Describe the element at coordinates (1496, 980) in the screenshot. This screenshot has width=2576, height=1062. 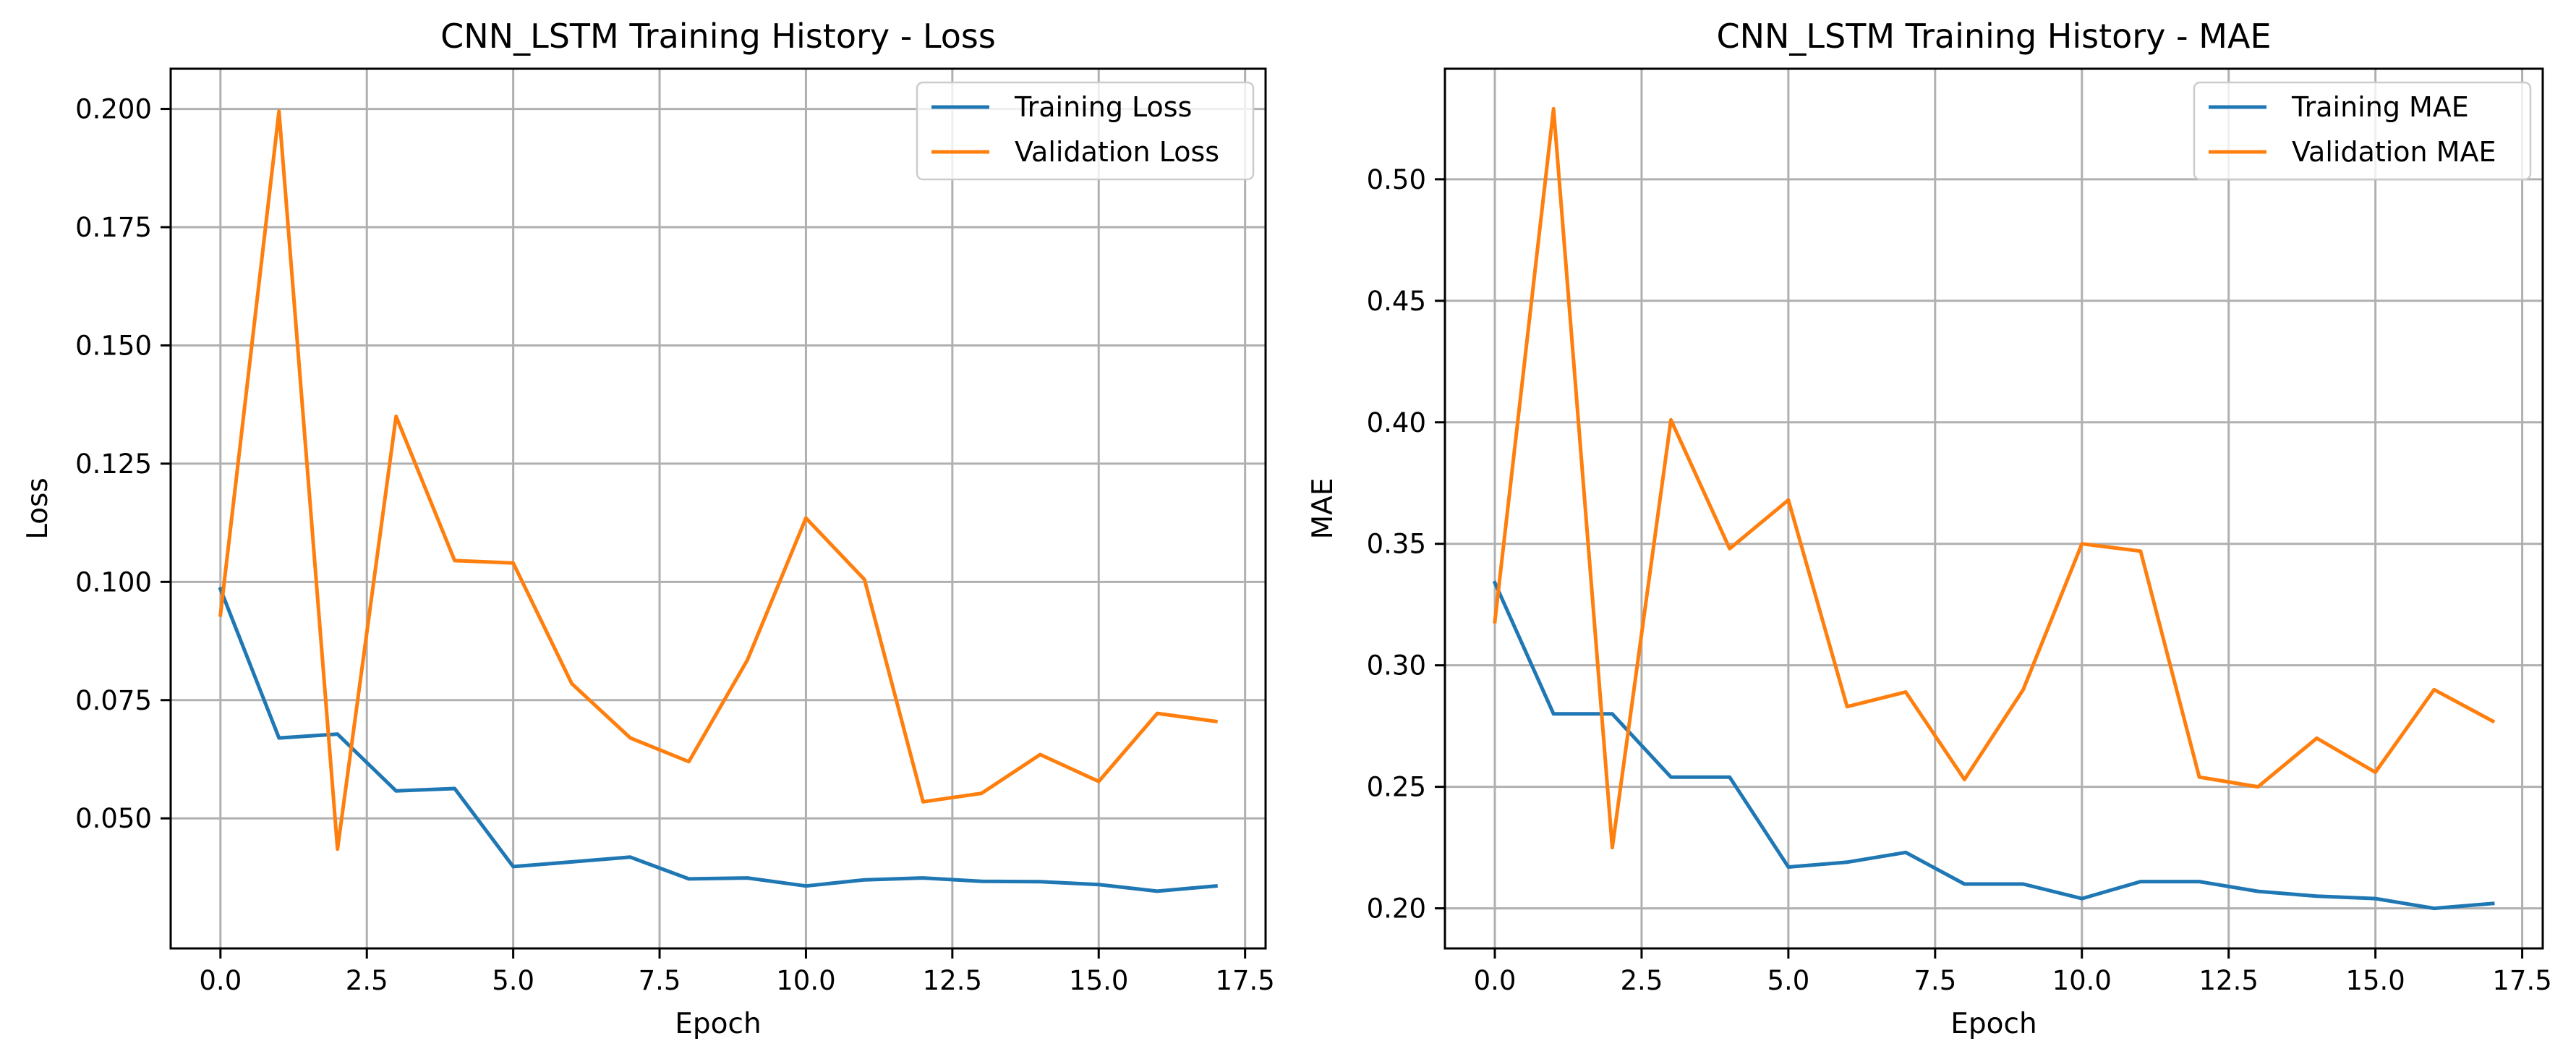
I see `mae-x-tick-label: 0.0` at that location.